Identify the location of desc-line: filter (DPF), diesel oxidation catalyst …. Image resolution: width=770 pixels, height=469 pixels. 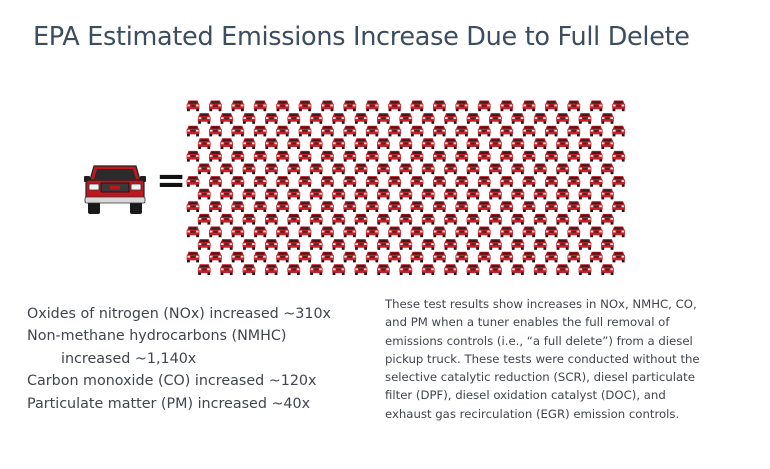
(525, 395).